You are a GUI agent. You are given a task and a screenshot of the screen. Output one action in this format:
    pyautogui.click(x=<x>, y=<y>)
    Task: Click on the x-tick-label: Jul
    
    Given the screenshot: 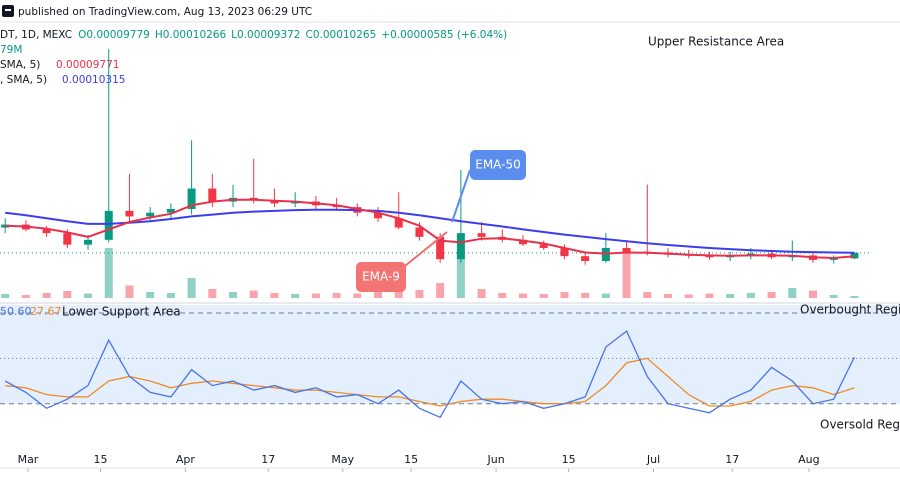 What is the action you would take?
    pyautogui.click(x=653, y=459)
    